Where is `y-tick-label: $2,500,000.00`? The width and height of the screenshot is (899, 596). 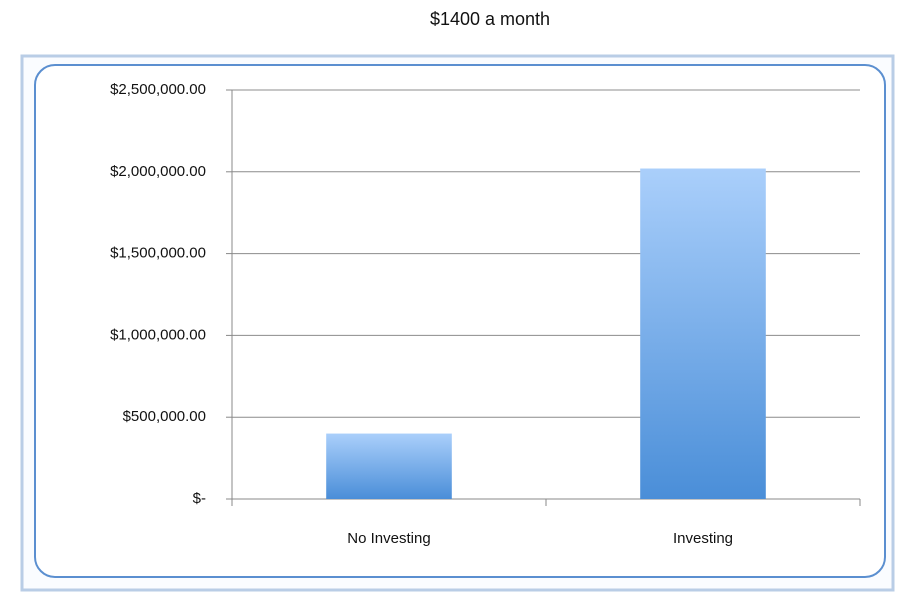 y-tick-label: $2,500,000.00 is located at coordinates (158, 89).